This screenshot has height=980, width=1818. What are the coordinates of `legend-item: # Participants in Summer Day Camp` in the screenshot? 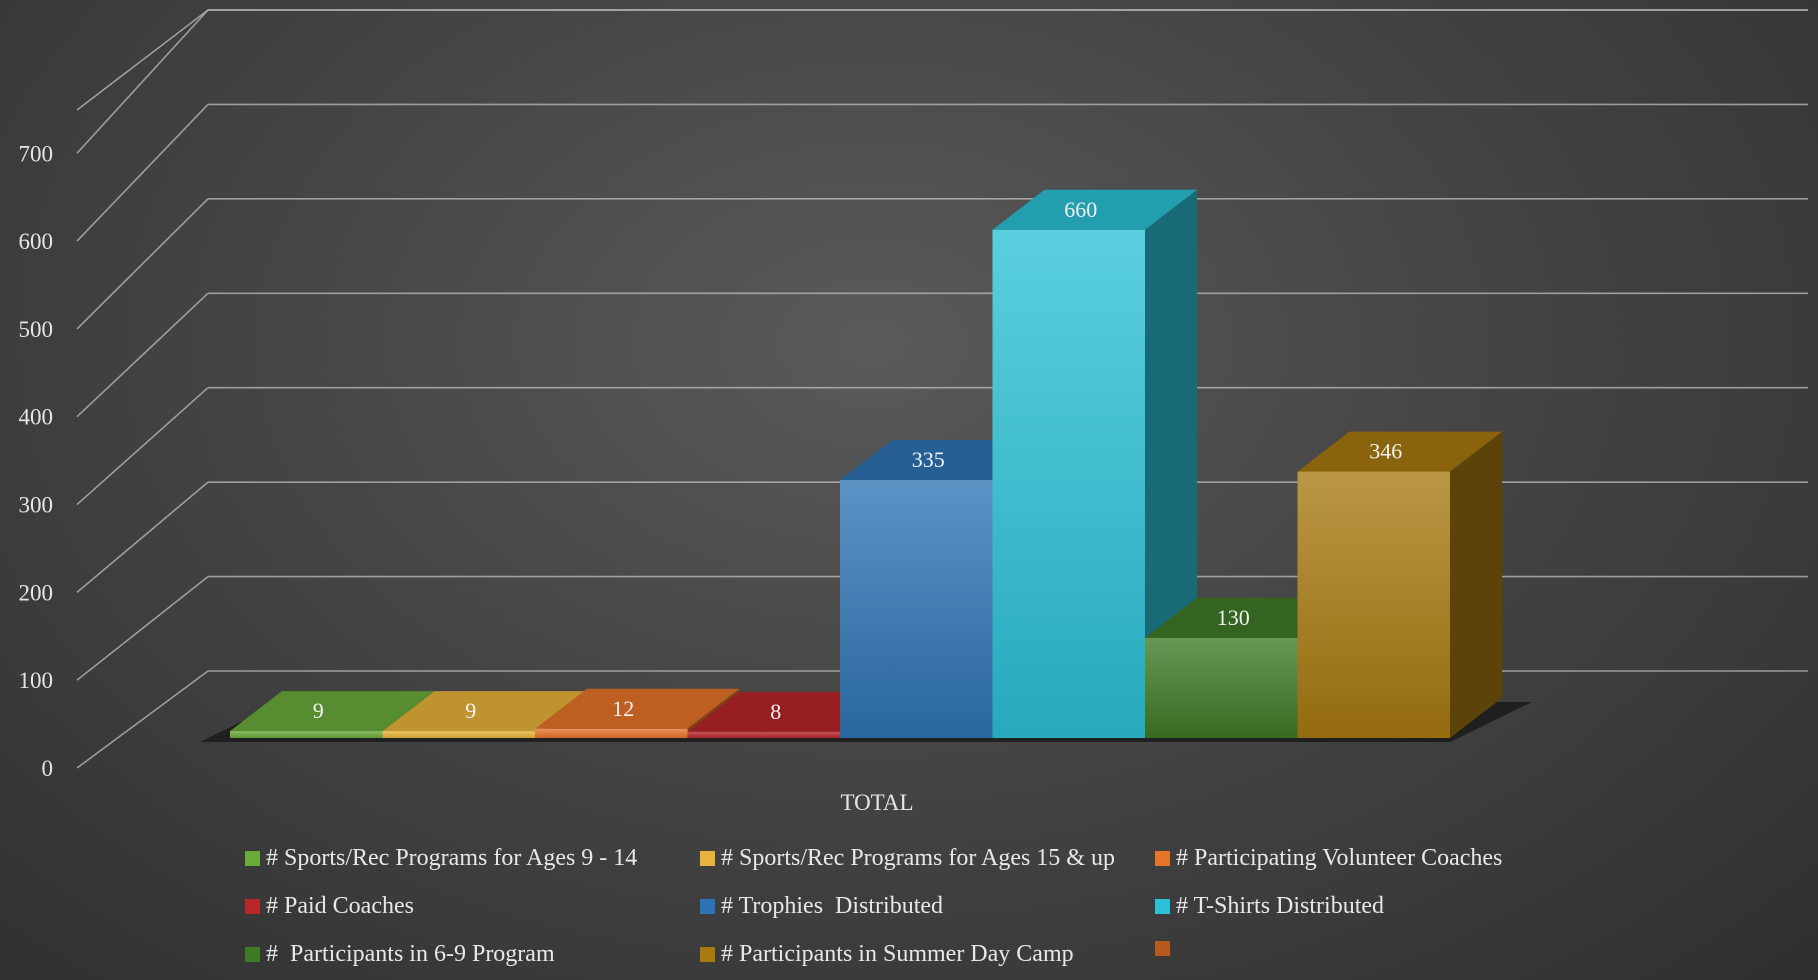 It's located at (887, 954).